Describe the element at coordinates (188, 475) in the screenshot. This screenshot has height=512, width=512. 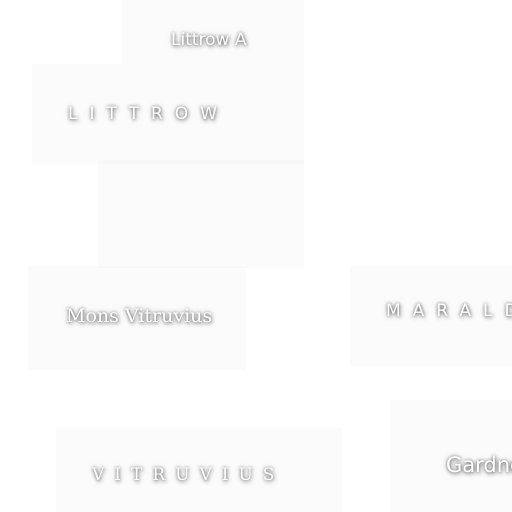
I see `feature-label-vitruvius: VITRUVIUS` at that location.